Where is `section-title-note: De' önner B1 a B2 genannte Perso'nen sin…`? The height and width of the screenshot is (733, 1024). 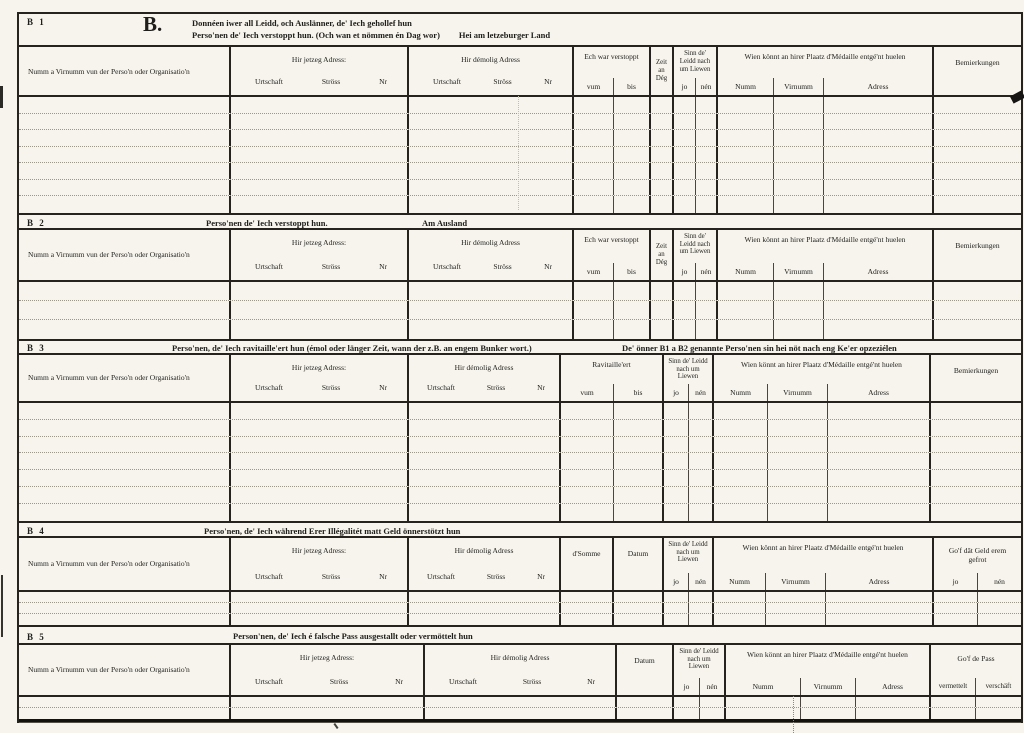
section-title-note: De' önner B1 a B2 genannte Perso'nen sin… is located at coordinates (759, 347).